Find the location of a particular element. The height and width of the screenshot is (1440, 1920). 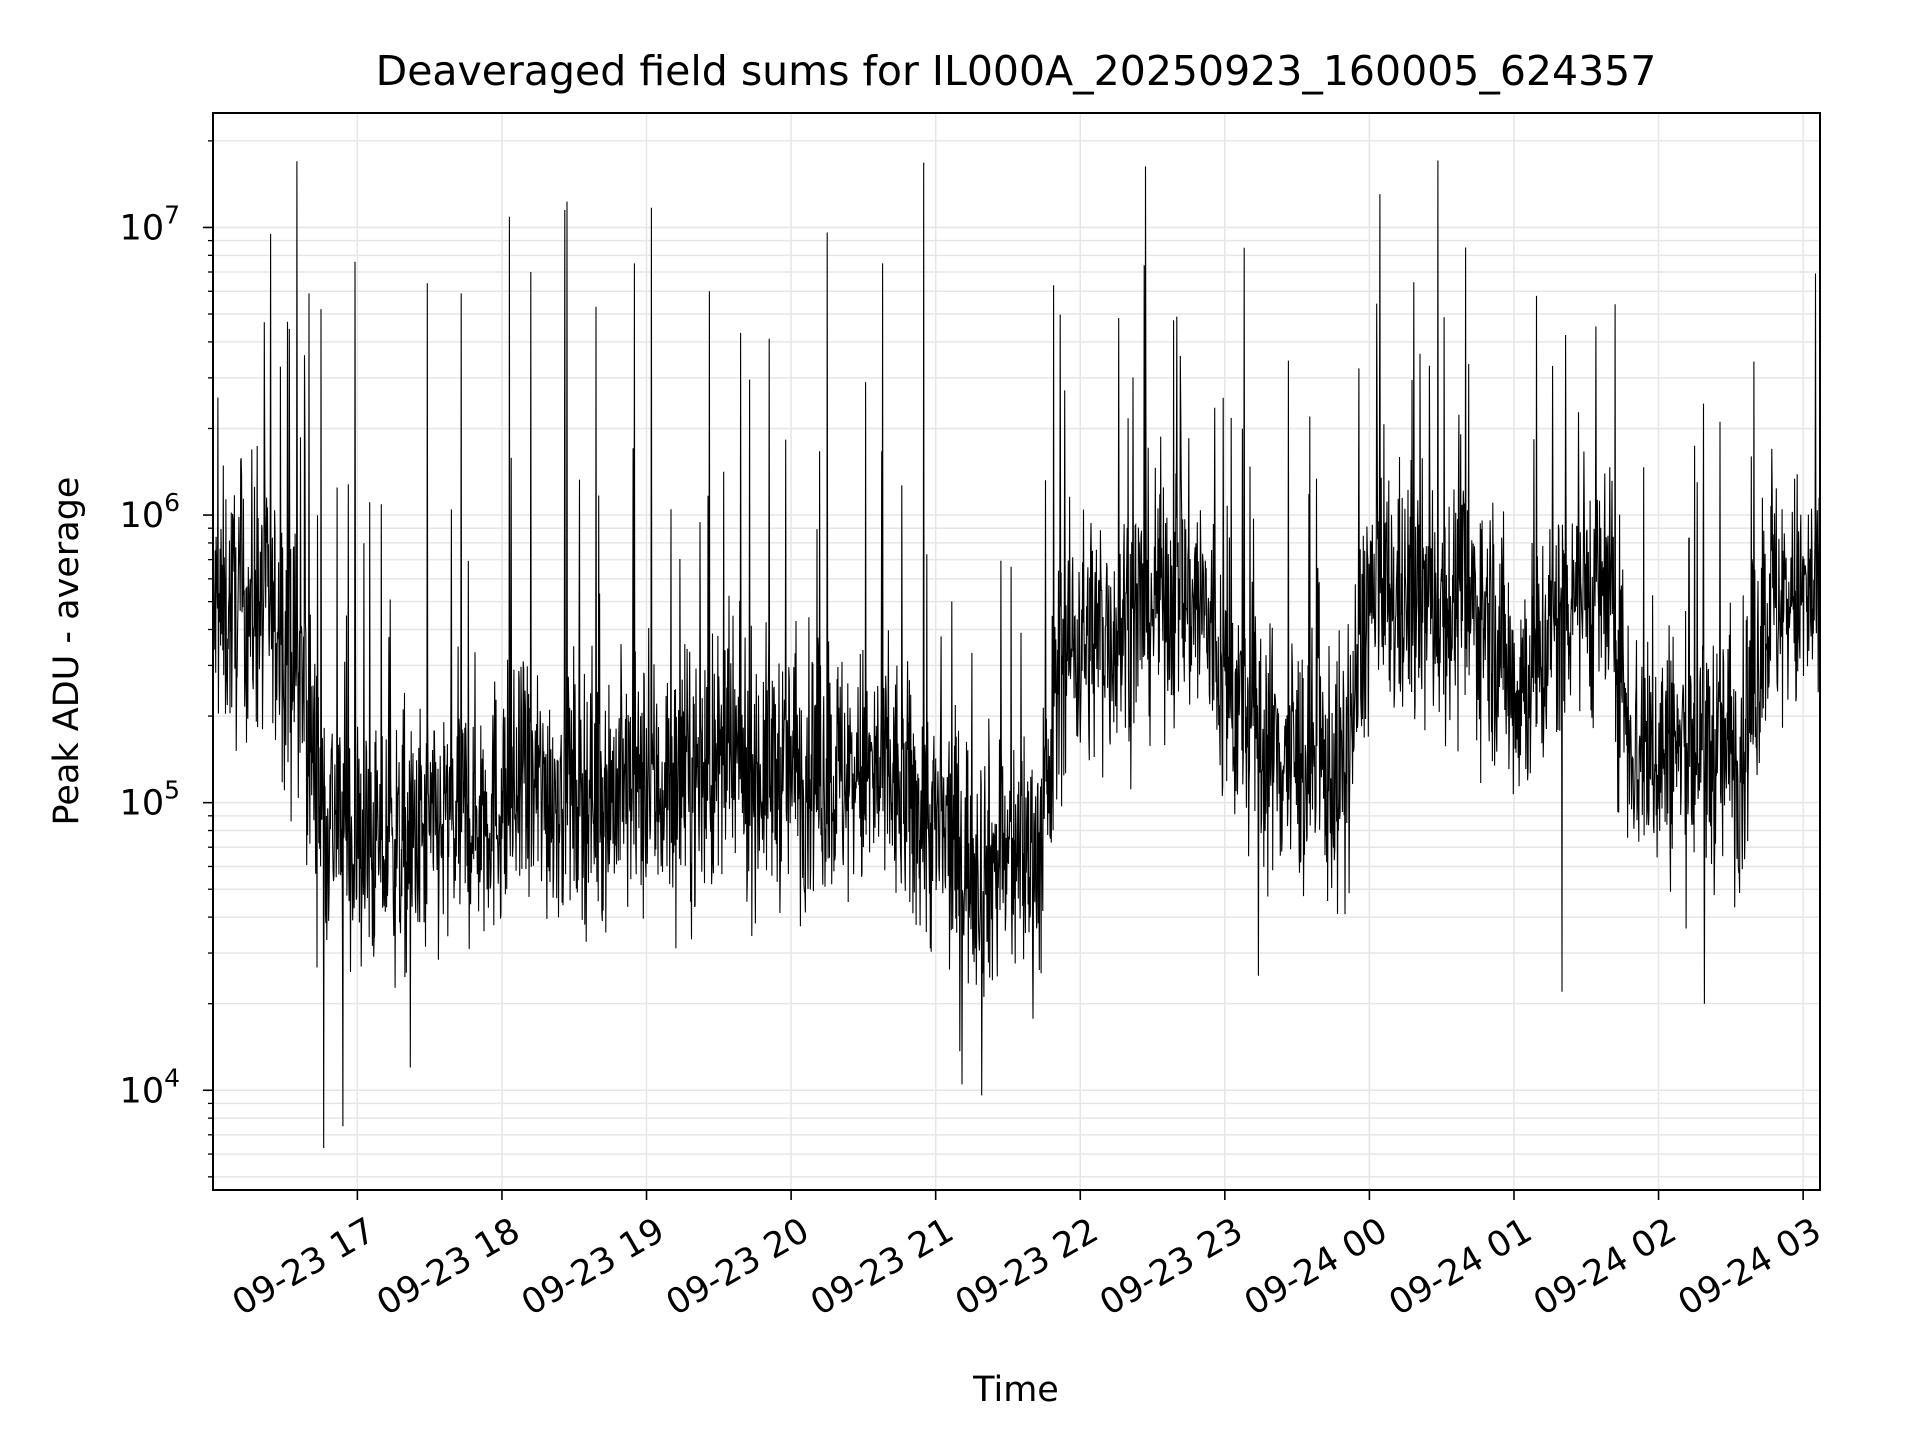

y-tick-label: 106 is located at coordinates (150, 512).